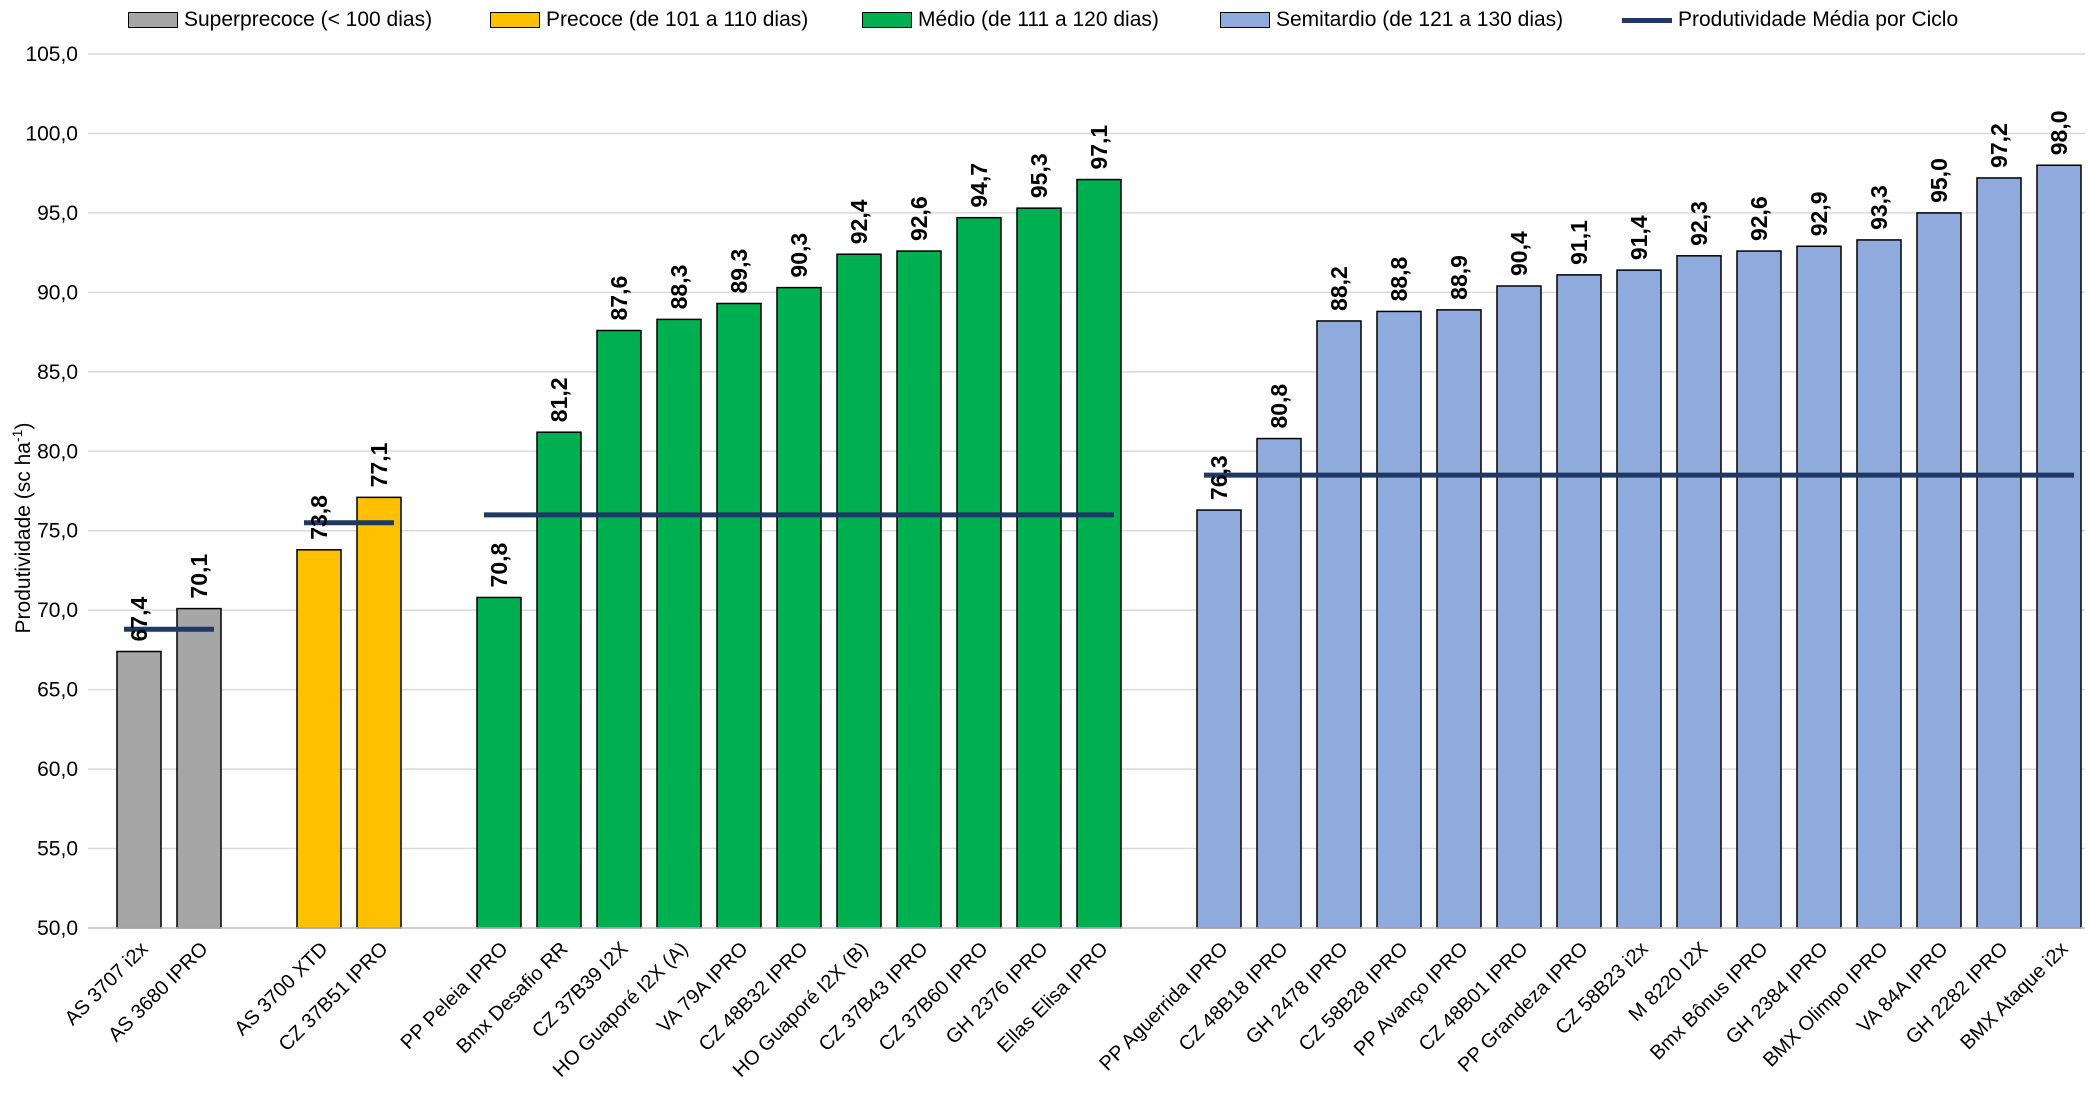 The width and height of the screenshot is (2089, 1093). What do you see at coordinates (1354, 997) in the screenshot?
I see `category-label: CZ 58B28 IPRO` at bounding box center [1354, 997].